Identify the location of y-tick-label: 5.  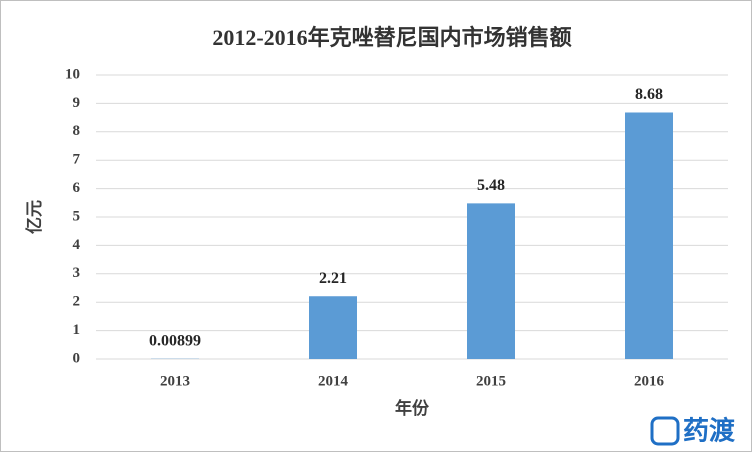
(77, 216).